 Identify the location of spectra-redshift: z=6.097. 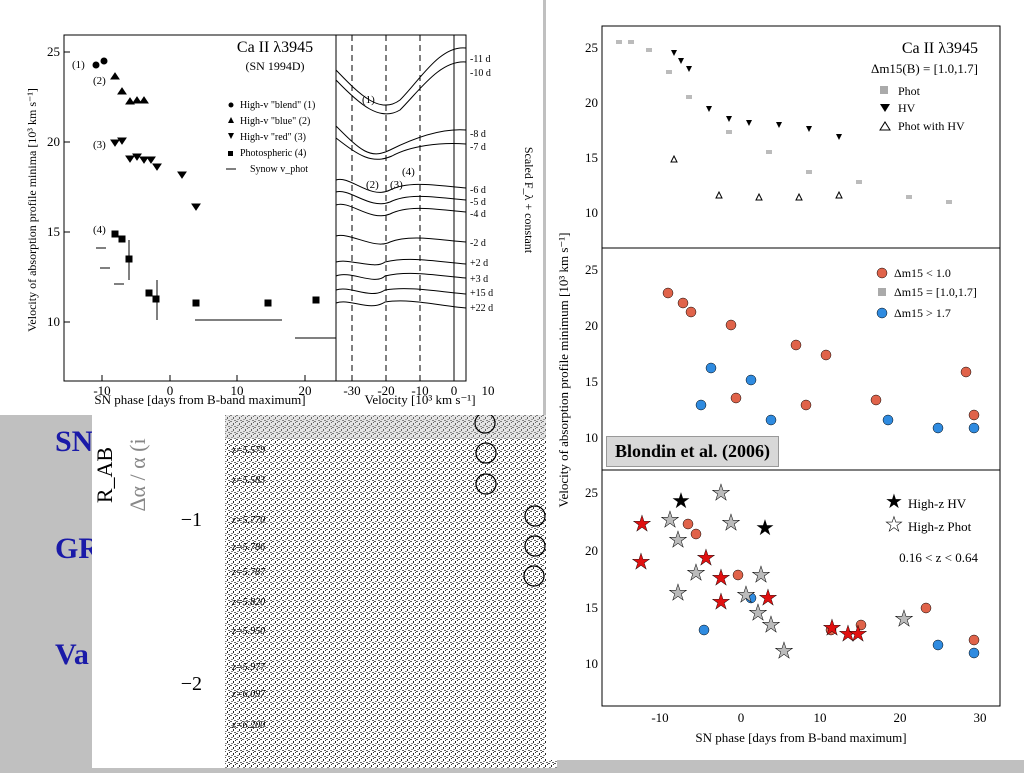
(248, 694).